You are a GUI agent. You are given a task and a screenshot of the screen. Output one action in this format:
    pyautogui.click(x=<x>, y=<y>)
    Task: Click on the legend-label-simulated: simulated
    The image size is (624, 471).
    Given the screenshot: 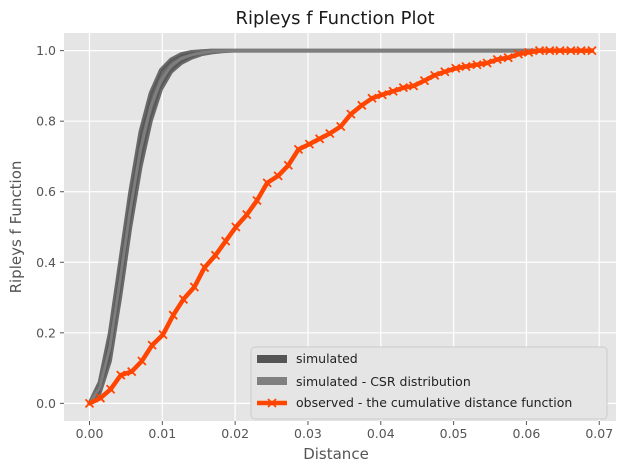 What is the action you would take?
    pyautogui.click(x=327, y=358)
    